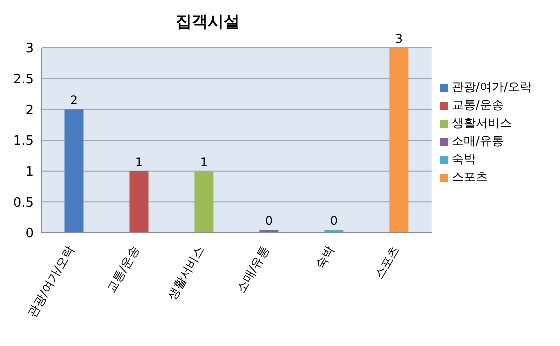 This screenshot has height=346, width=560. I want to click on data-label: 2, so click(74, 101).